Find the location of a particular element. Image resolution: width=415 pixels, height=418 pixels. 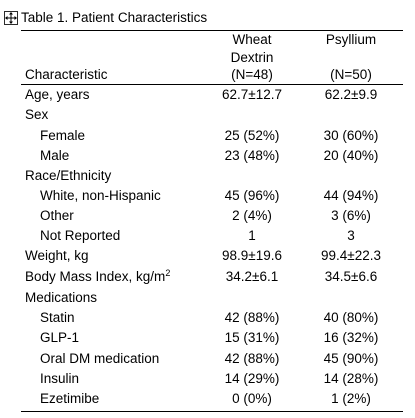

row-label-text: Sex is located at coordinates (37, 114).